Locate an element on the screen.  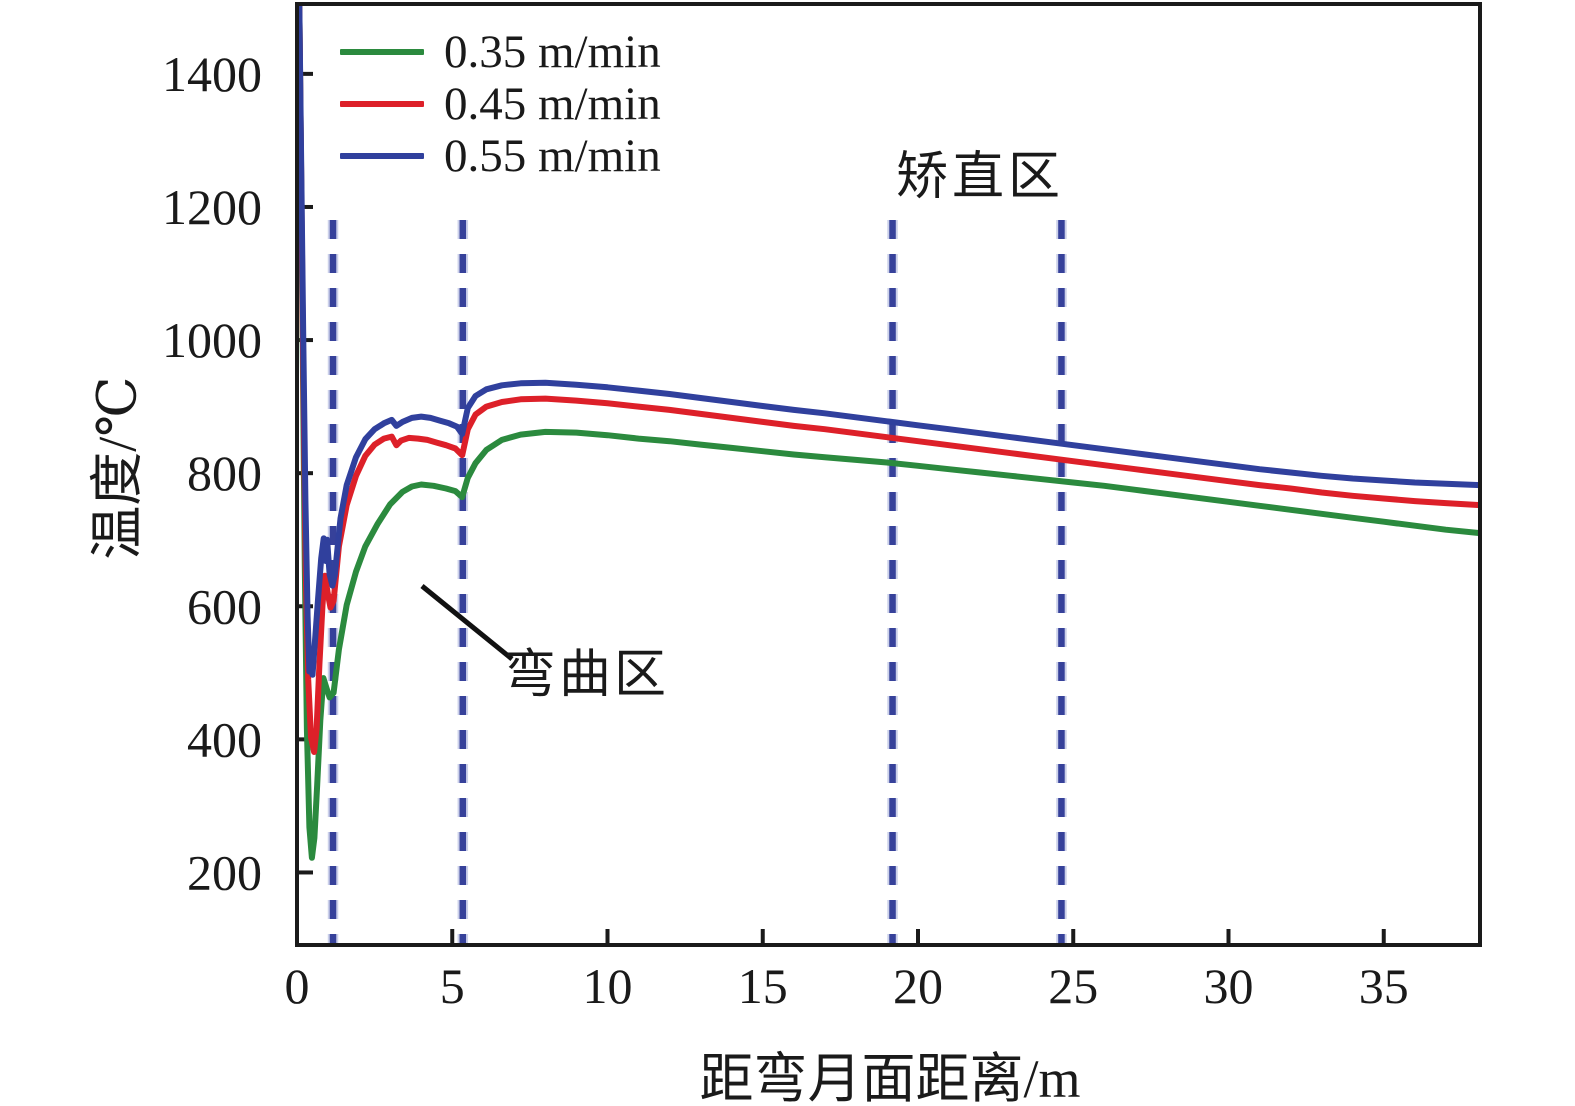
straightening-zone-annotation: 矫直区 is located at coordinates (980, 177).